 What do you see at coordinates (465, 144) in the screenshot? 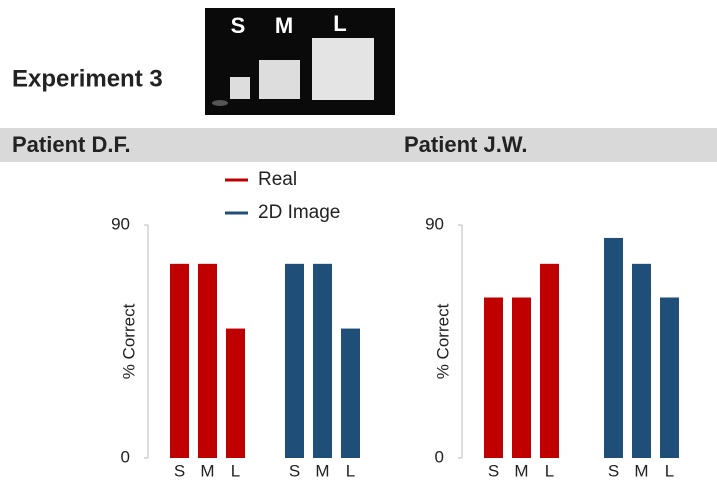
I see `chart-title: Patient J.W.` at bounding box center [465, 144].